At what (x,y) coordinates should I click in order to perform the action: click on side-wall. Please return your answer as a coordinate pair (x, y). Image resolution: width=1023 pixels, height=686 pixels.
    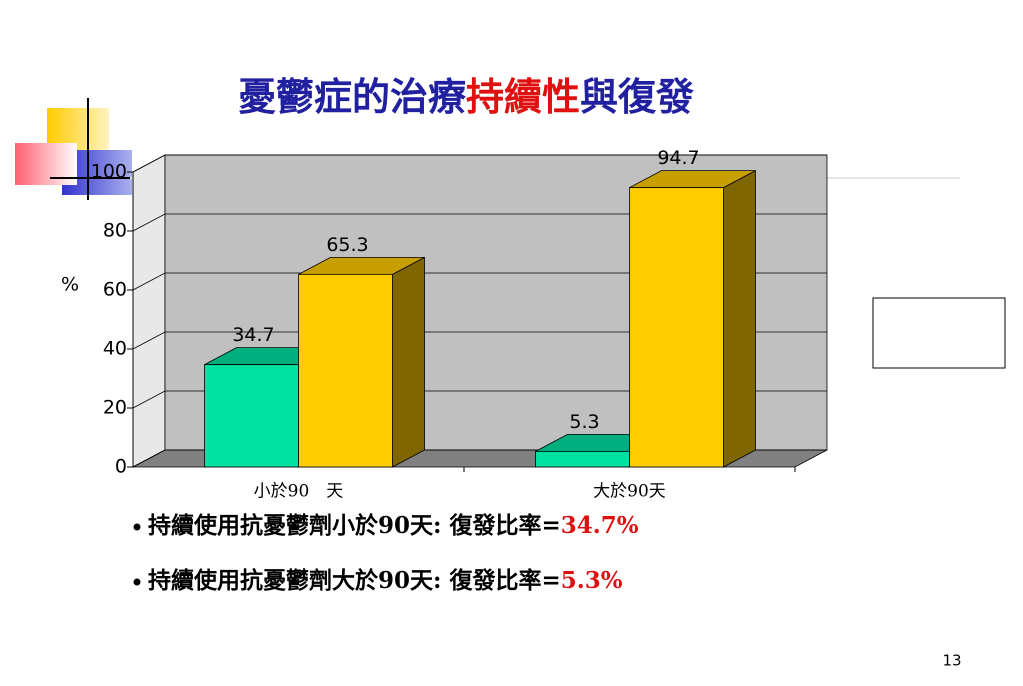
    Looking at the image, I should click on (149, 311).